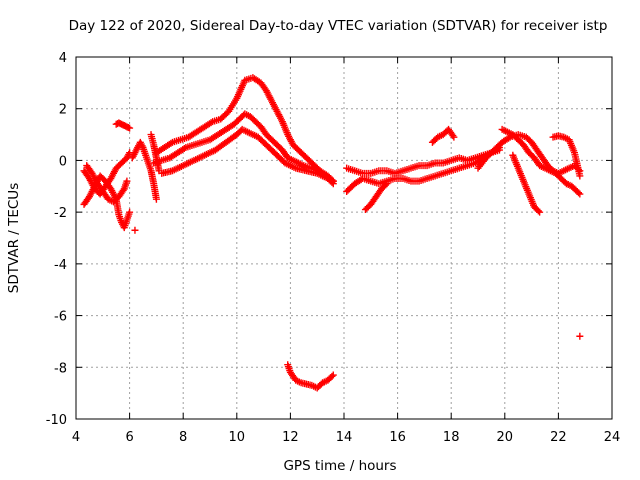 The height and width of the screenshot is (480, 640). What do you see at coordinates (451, 437) in the screenshot?
I see `x-tick-label: 18` at bounding box center [451, 437].